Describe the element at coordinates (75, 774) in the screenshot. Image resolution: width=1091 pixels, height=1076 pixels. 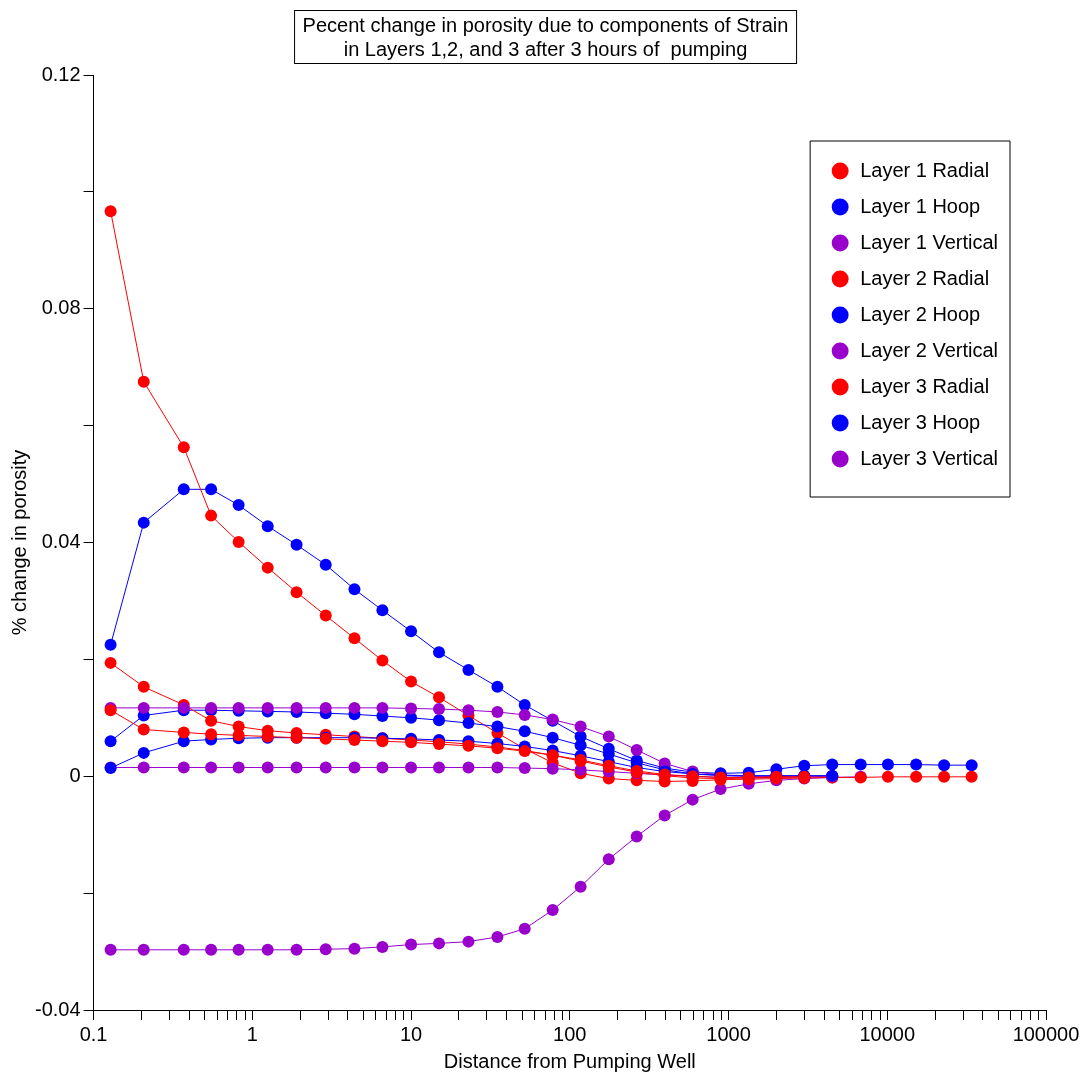
I see `y-tick-label: 0` at that location.